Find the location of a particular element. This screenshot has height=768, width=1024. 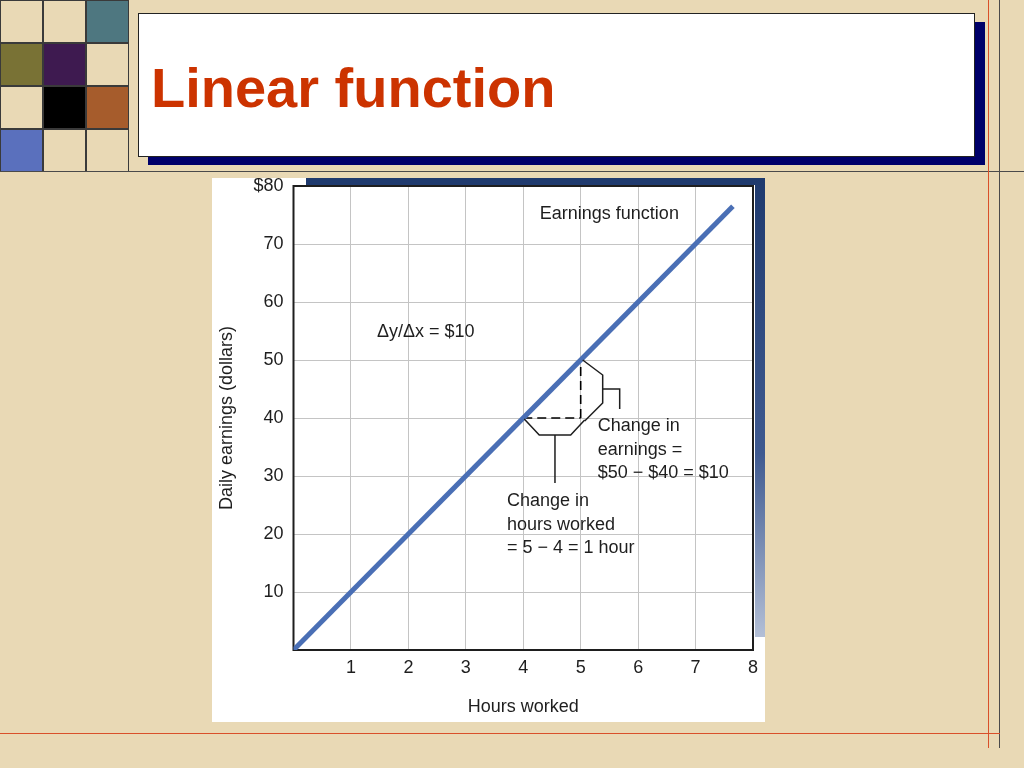

x-tick-label: 2 is located at coordinates (408, 666).